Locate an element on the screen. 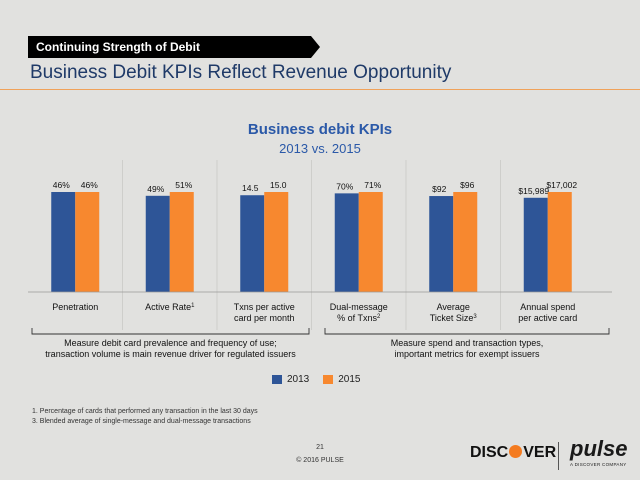  bar-3-2015 is located at coordinates (370, 242).